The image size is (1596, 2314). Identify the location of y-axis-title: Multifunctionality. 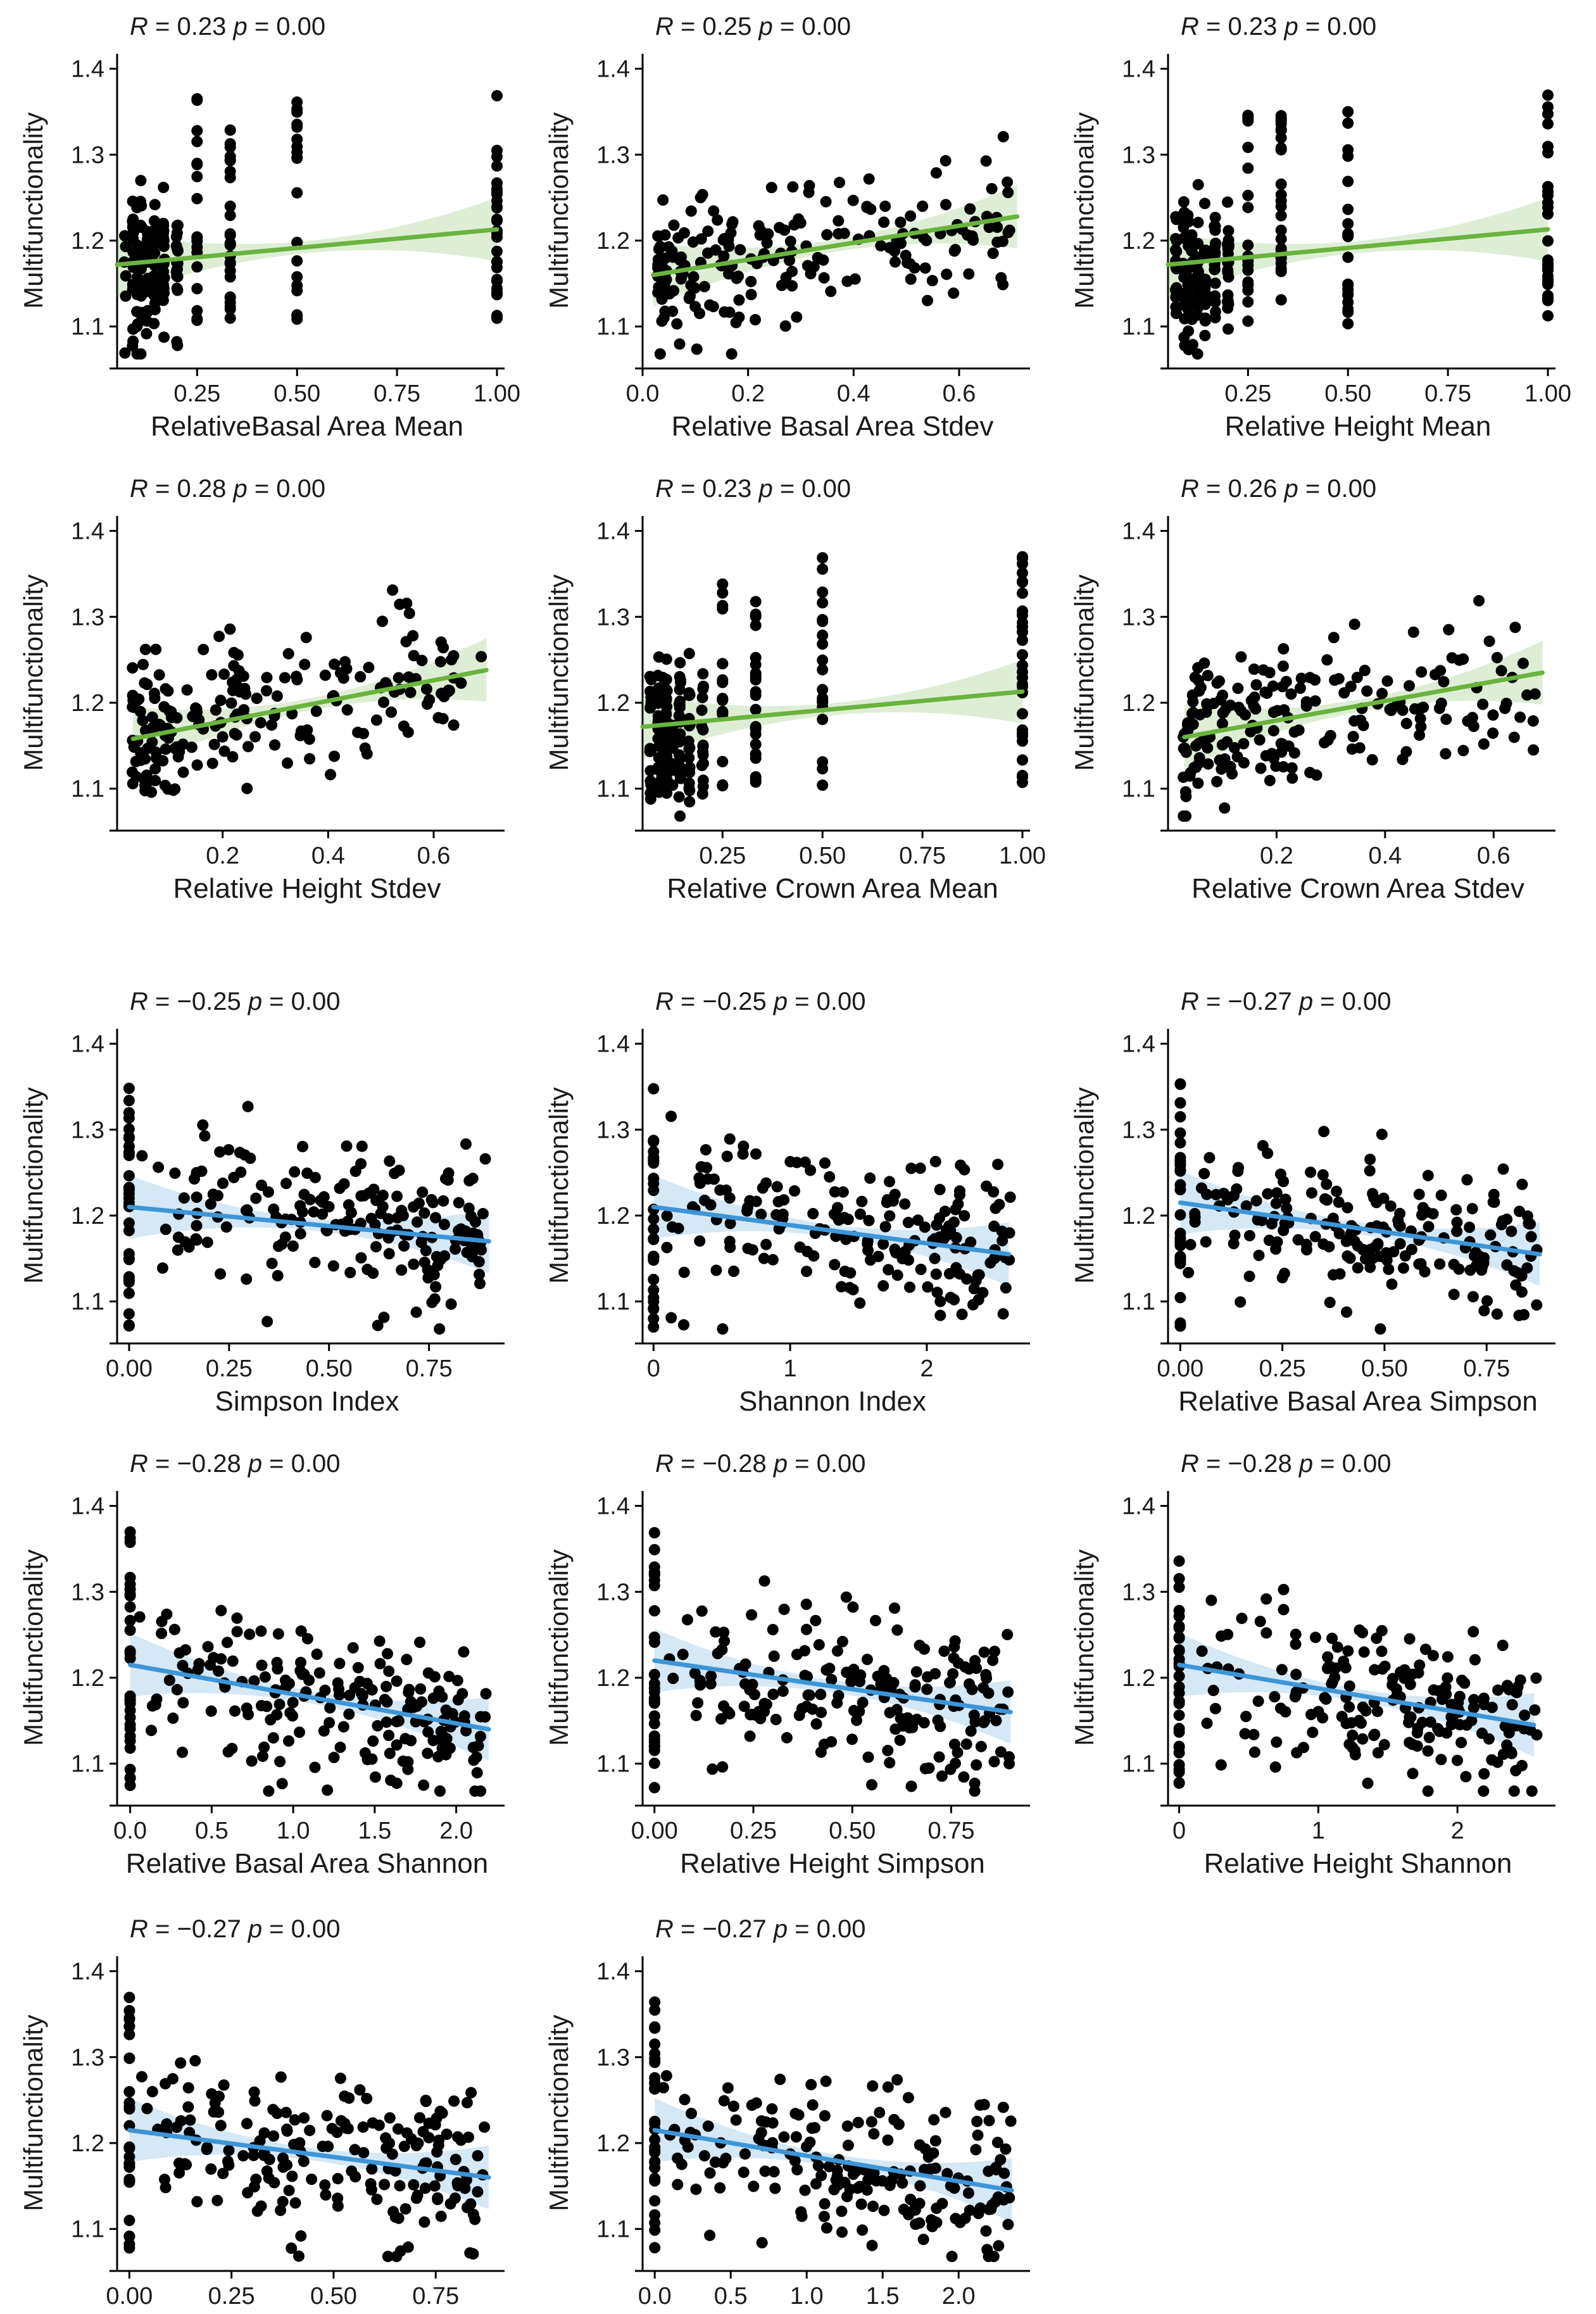
(559, 1185).